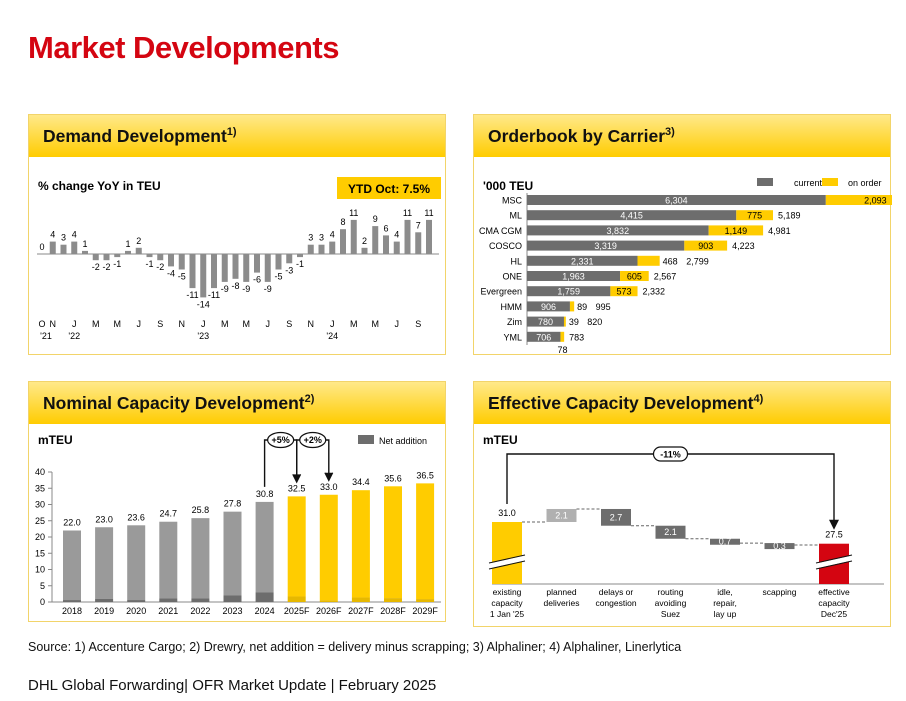 The height and width of the screenshot is (701, 906). What do you see at coordinates (268, 289) in the screenshot?
I see `demand-value-label: -9` at bounding box center [268, 289].